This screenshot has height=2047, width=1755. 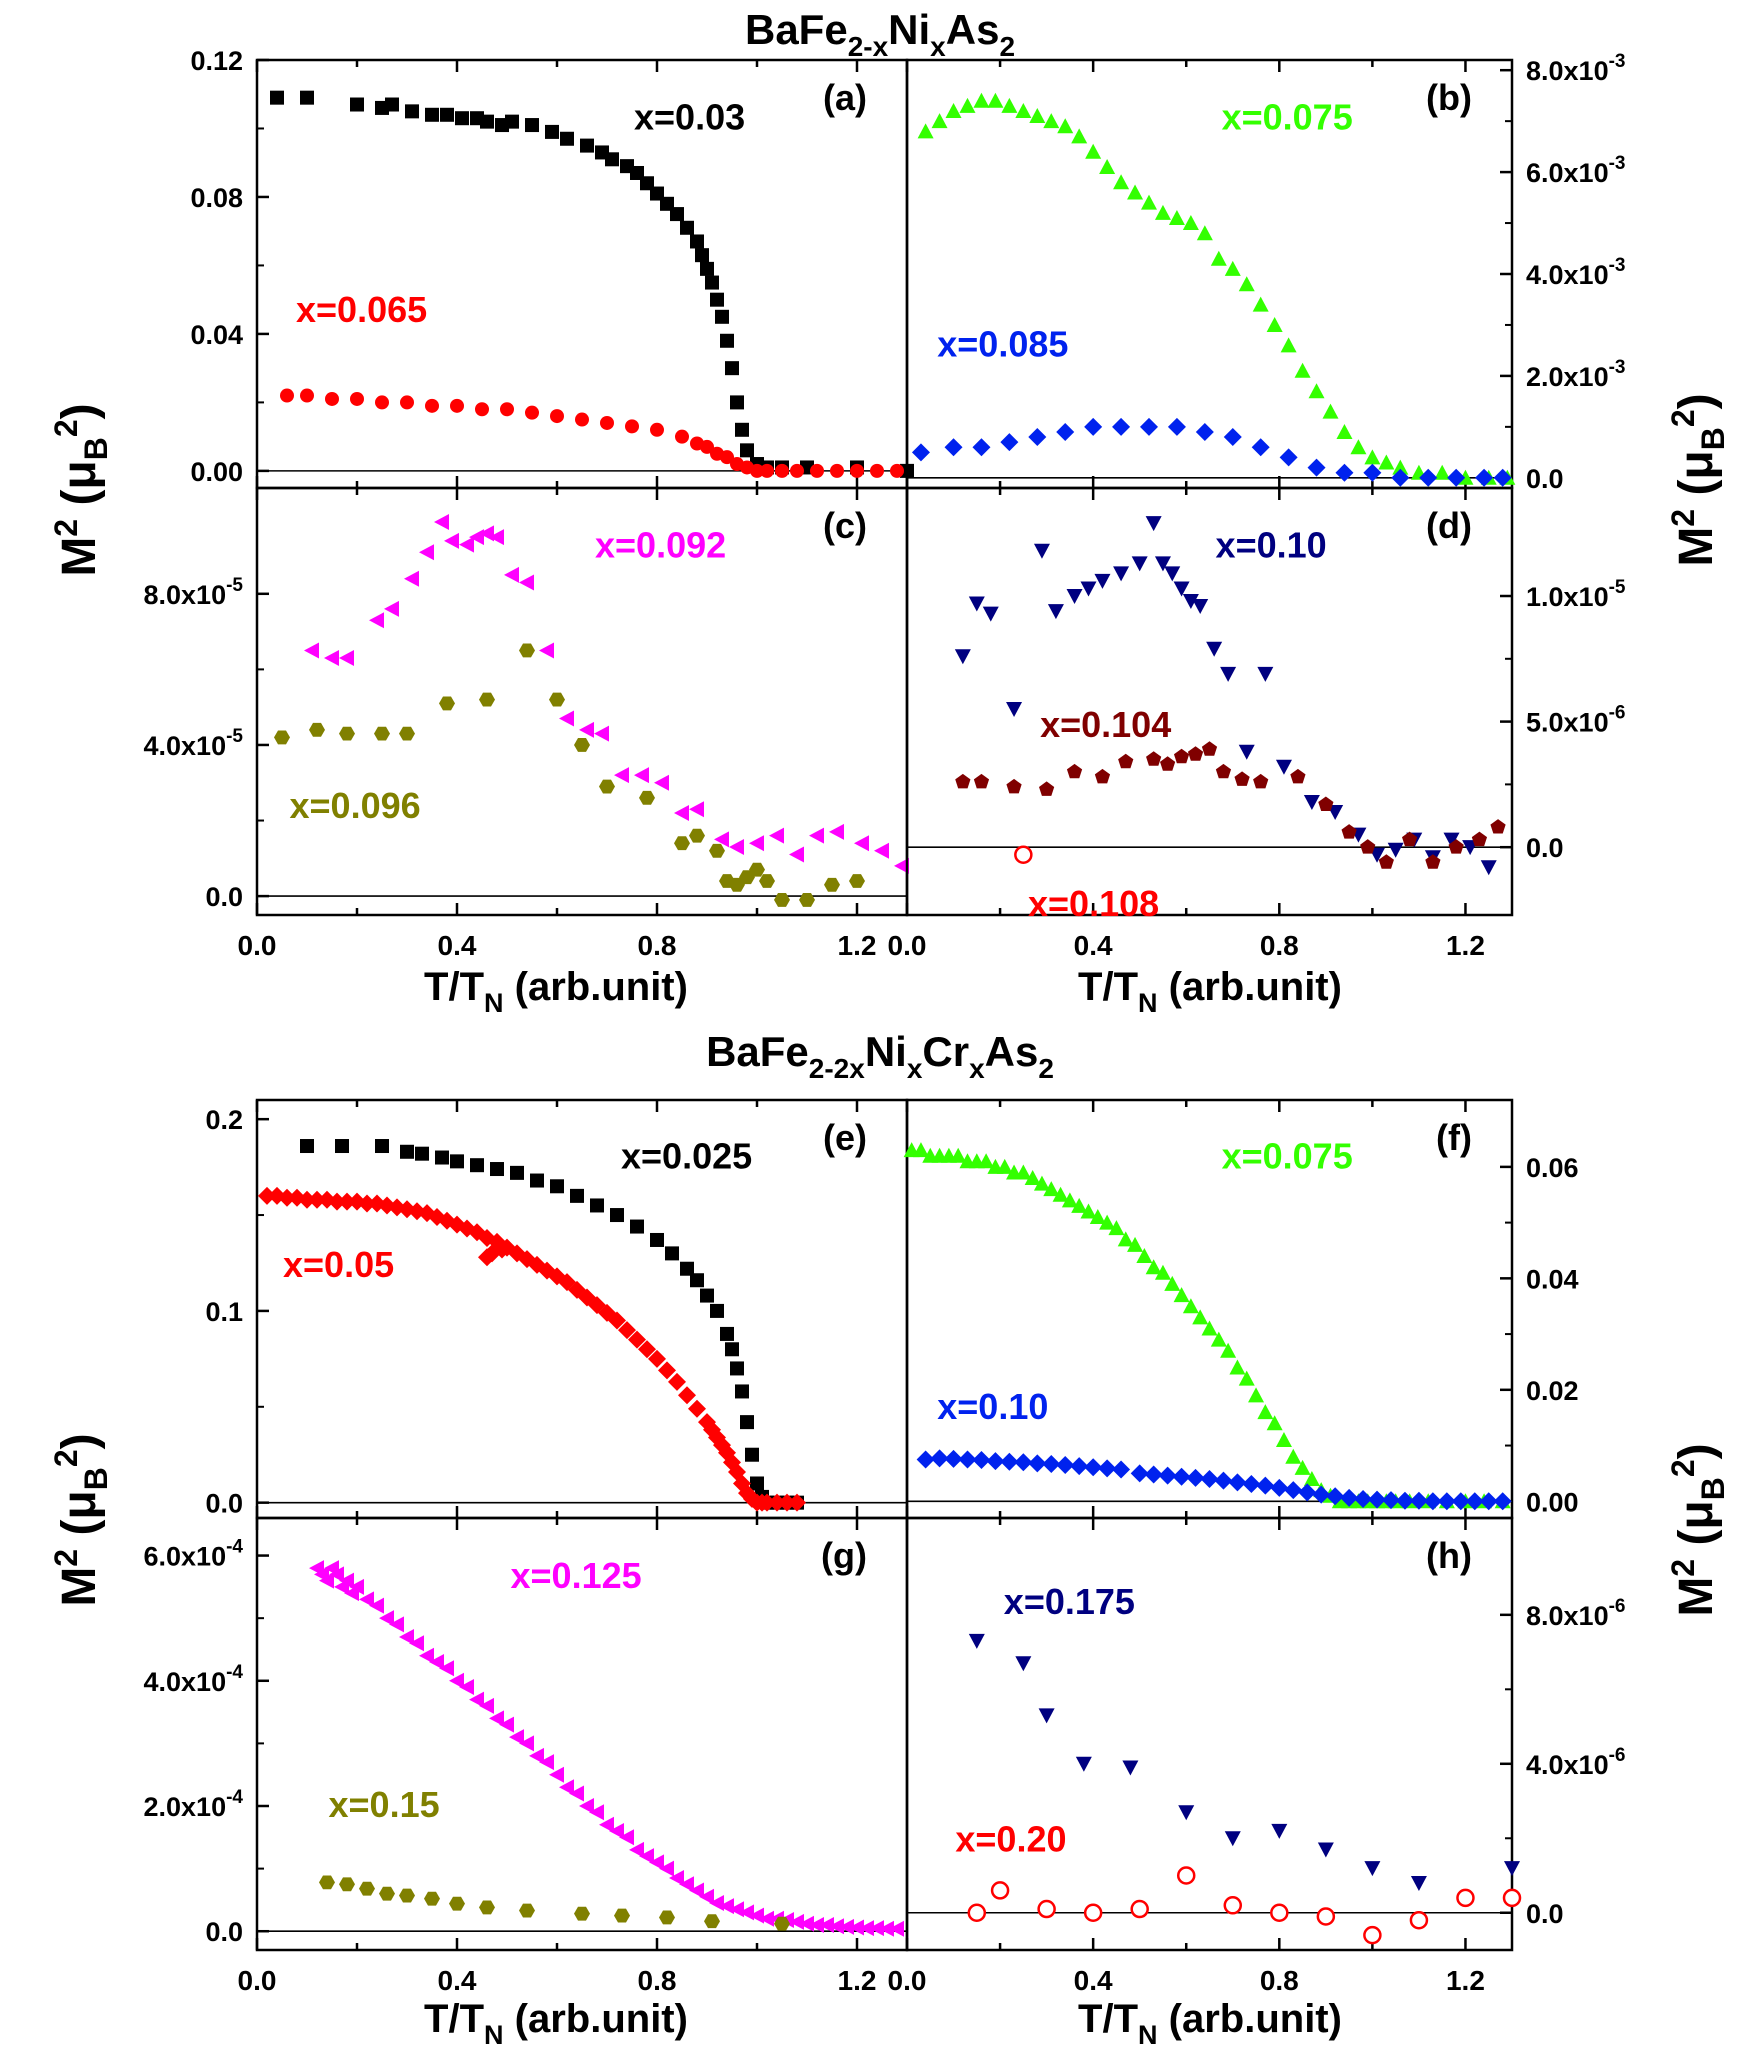 I want to click on x-tick-label: 0.0, so click(x=257, y=945).